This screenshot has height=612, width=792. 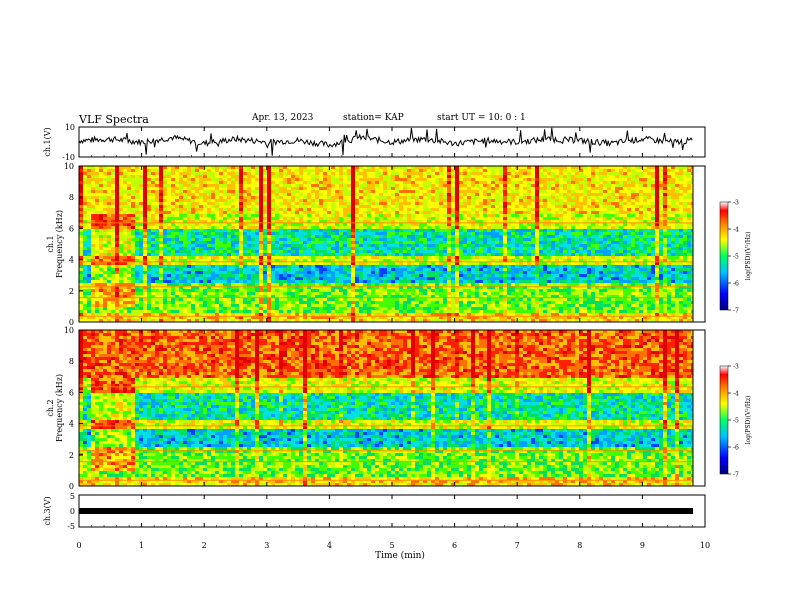 What do you see at coordinates (724, 420) in the screenshot?
I see `ch2-colorbar` at bounding box center [724, 420].